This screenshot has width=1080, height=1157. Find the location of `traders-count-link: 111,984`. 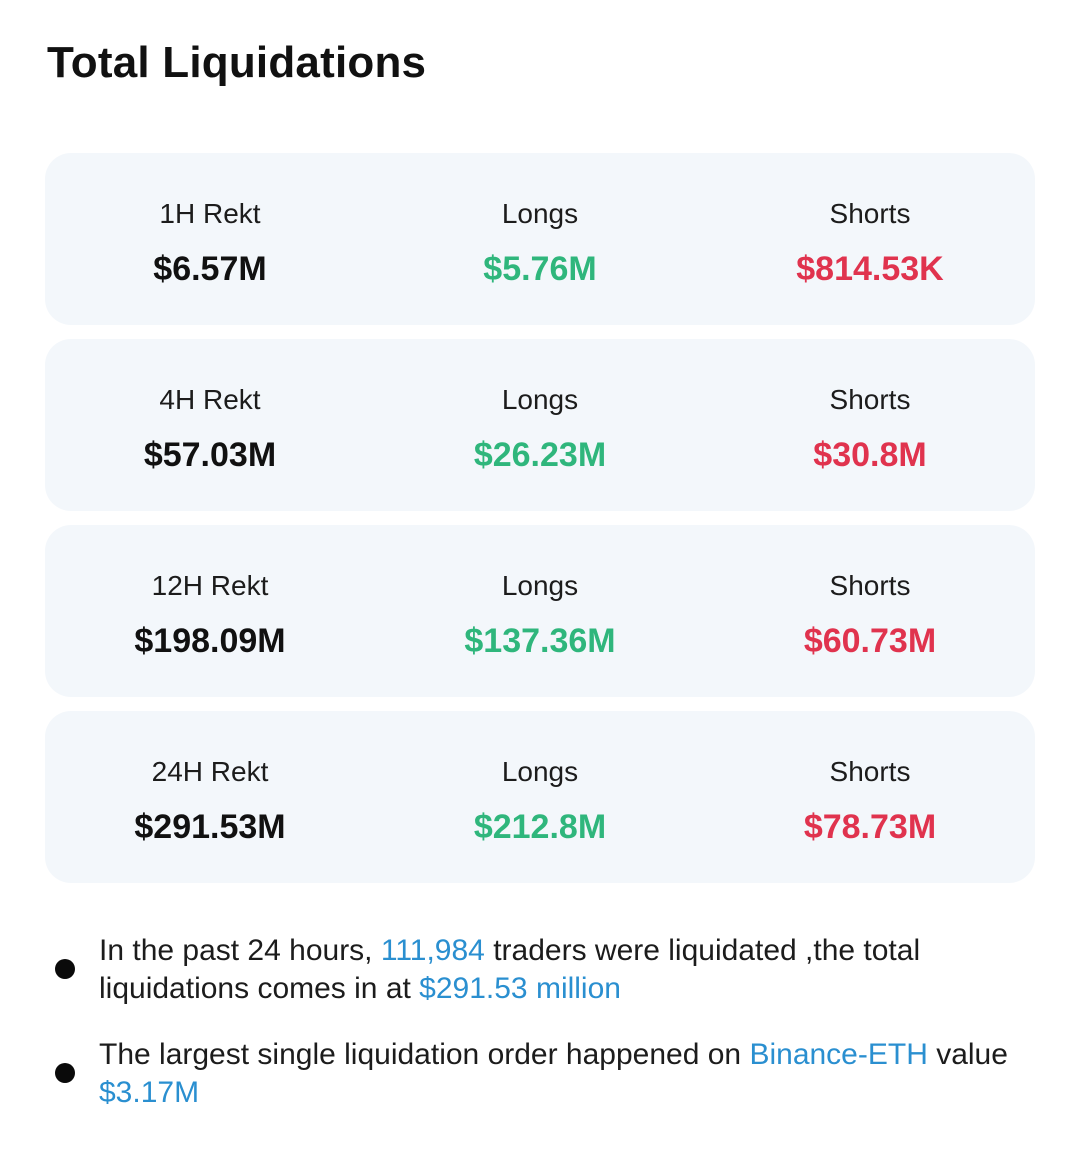

traders-count-link: 111,984 is located at coordinates (432, 950).